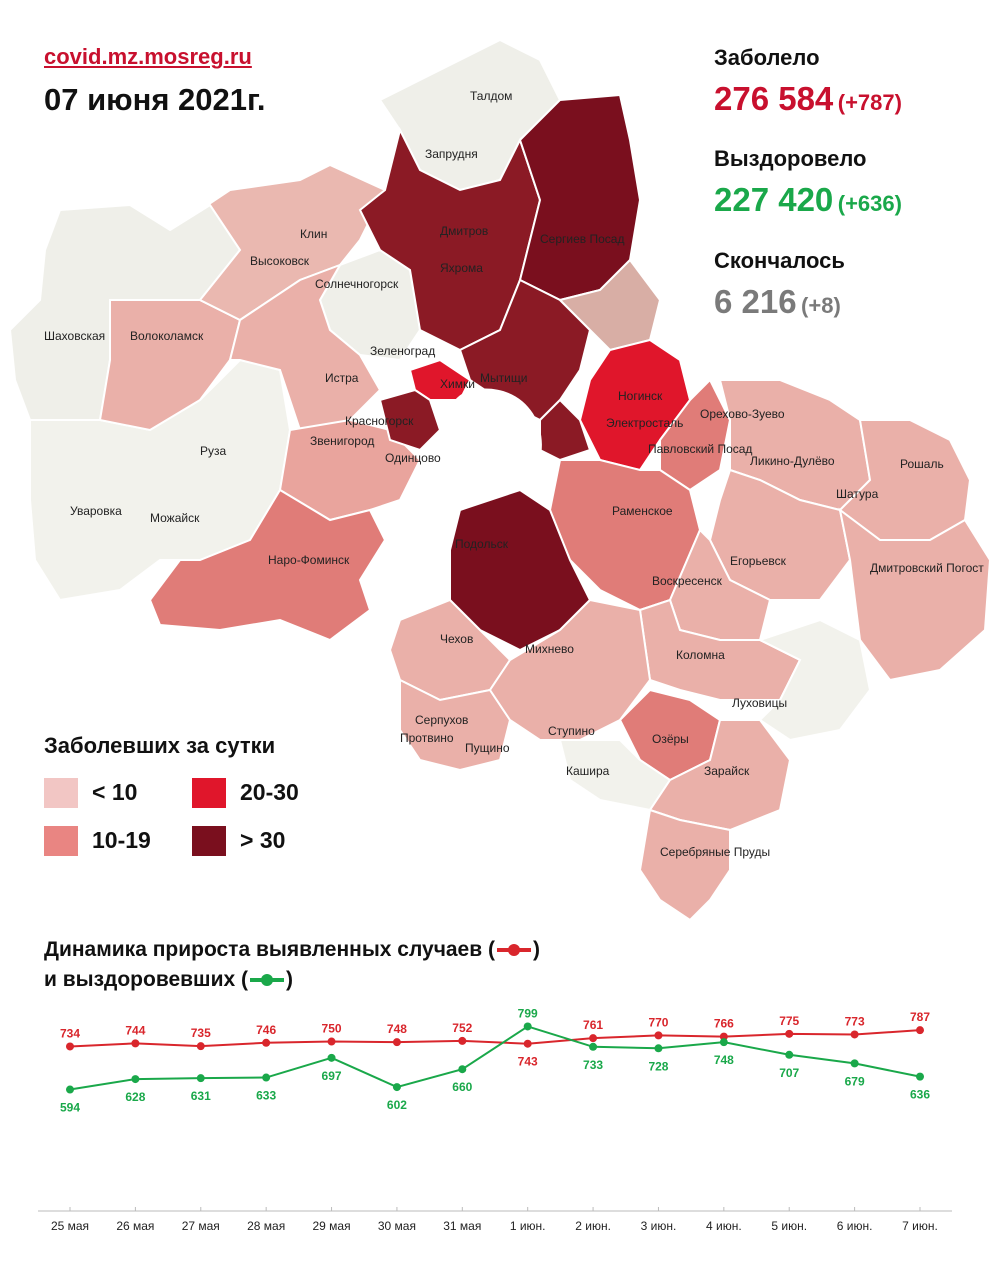 The width and height of the screenshot is (994, 1280). I want to click on map-label: Можайск, so click(175, 518).